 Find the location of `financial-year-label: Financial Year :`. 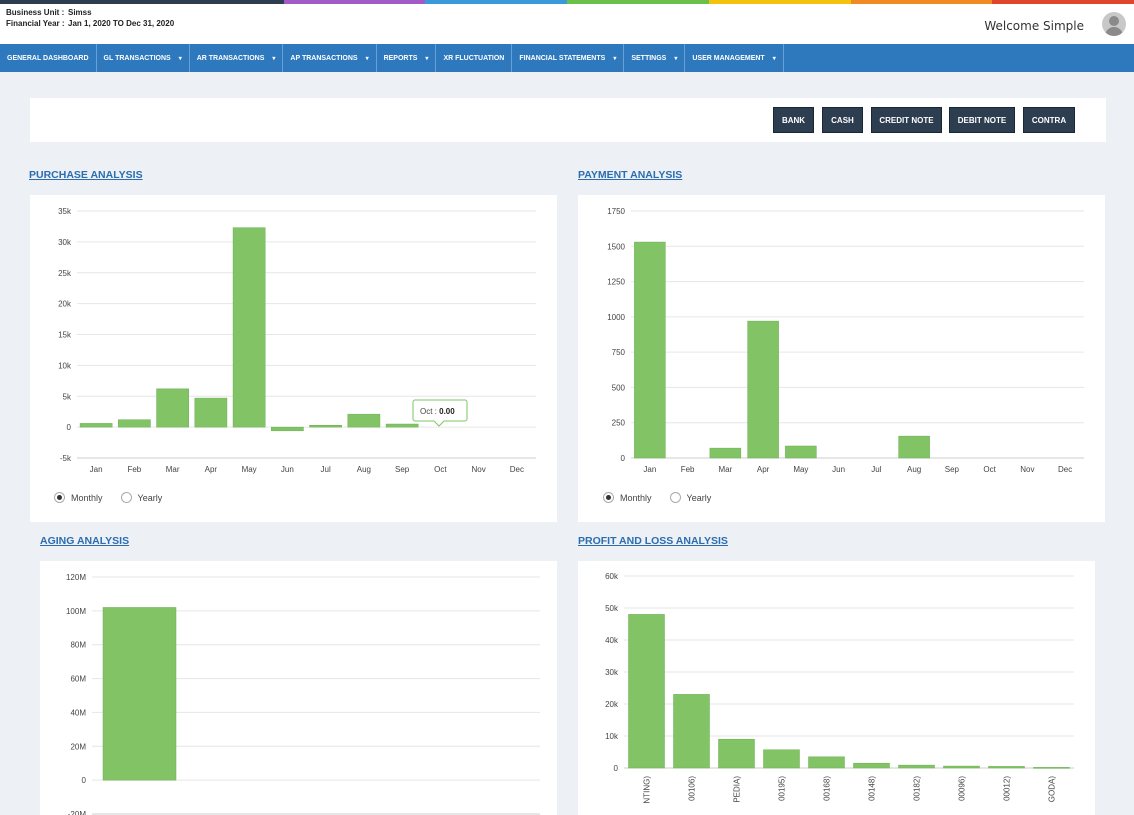

financial-year-label: Financial Year : is located at coordinates (35, 23).